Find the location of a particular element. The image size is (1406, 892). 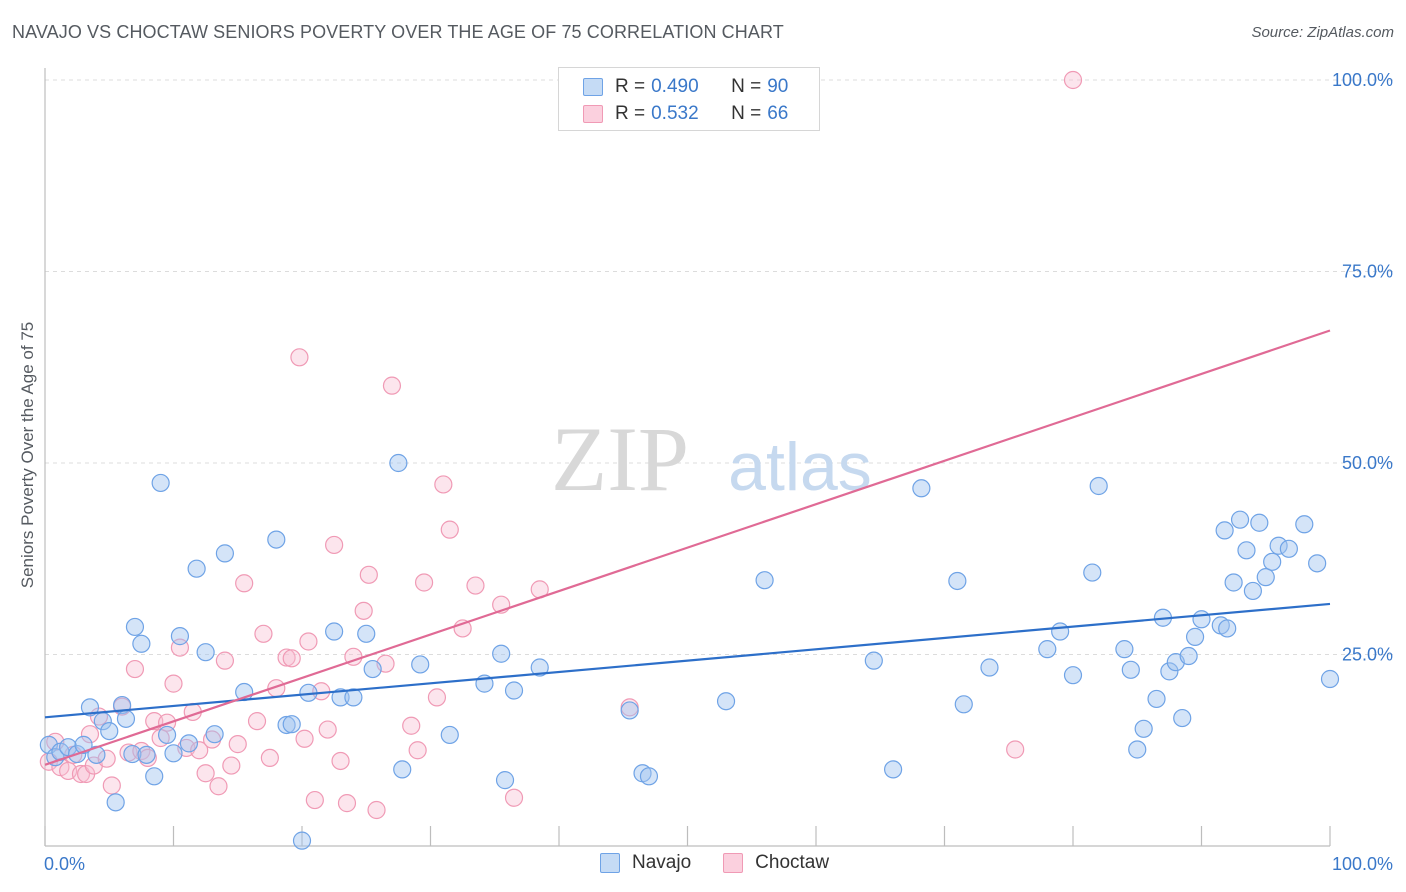

correlation-legend: R = 0.490 N = 90 R = 0.532 N = 66 is located at coordinates (689, 99).